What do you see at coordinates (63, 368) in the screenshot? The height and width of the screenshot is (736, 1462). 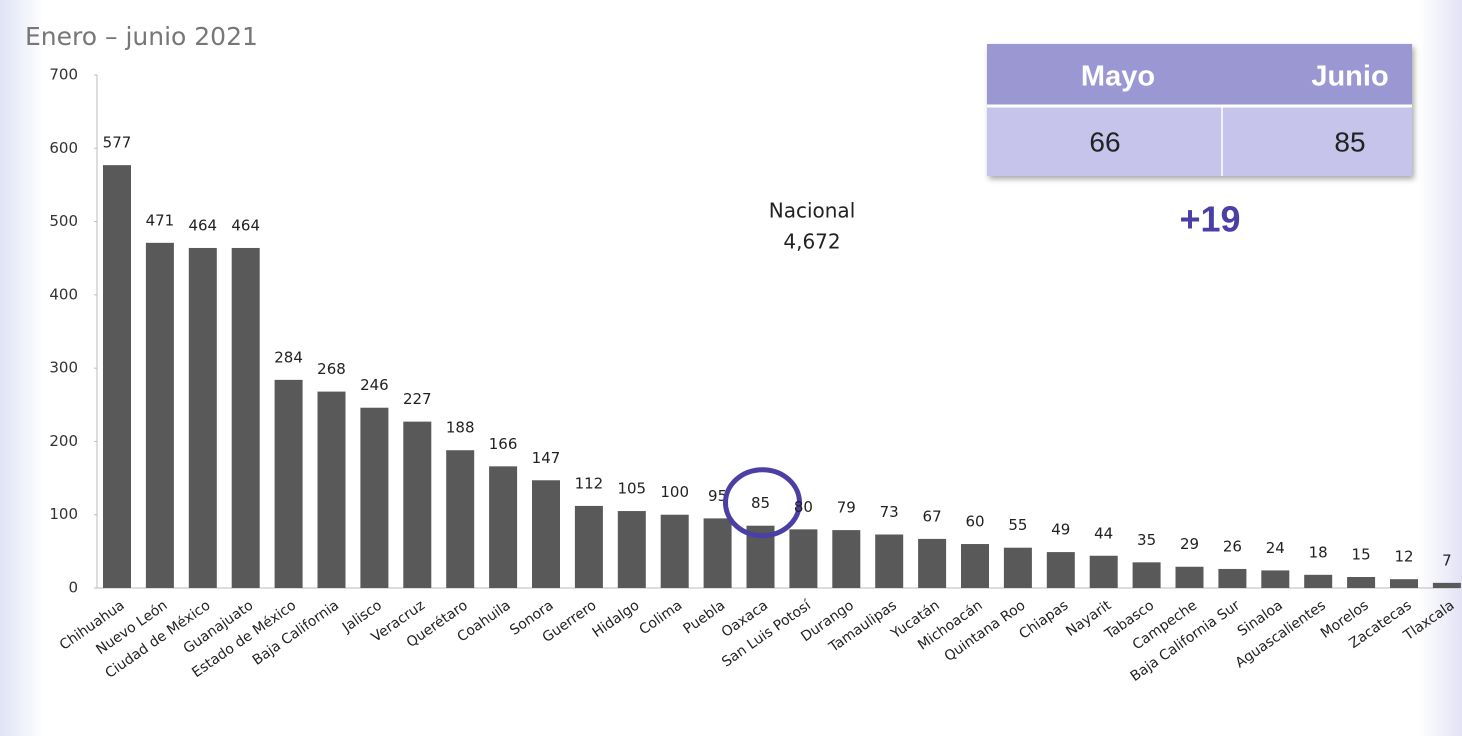 I see `y-tick-label: 300` at bounding box center [63, 368].